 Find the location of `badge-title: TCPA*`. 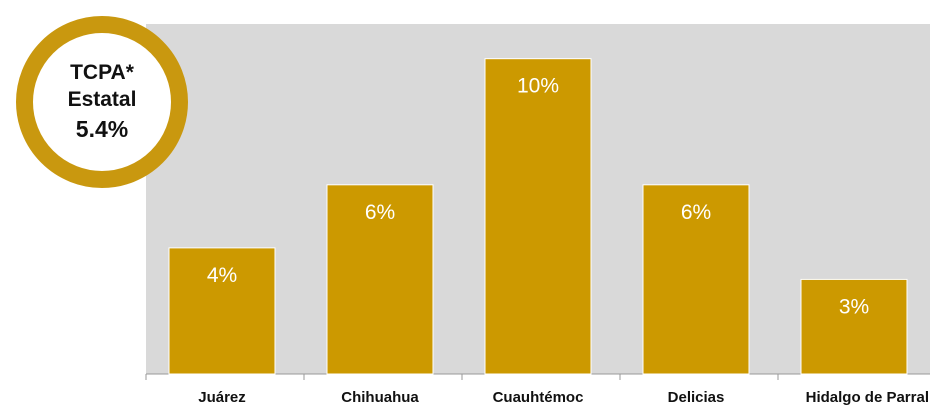

badge-title: TCPA* is located at coordinates (102, 73).